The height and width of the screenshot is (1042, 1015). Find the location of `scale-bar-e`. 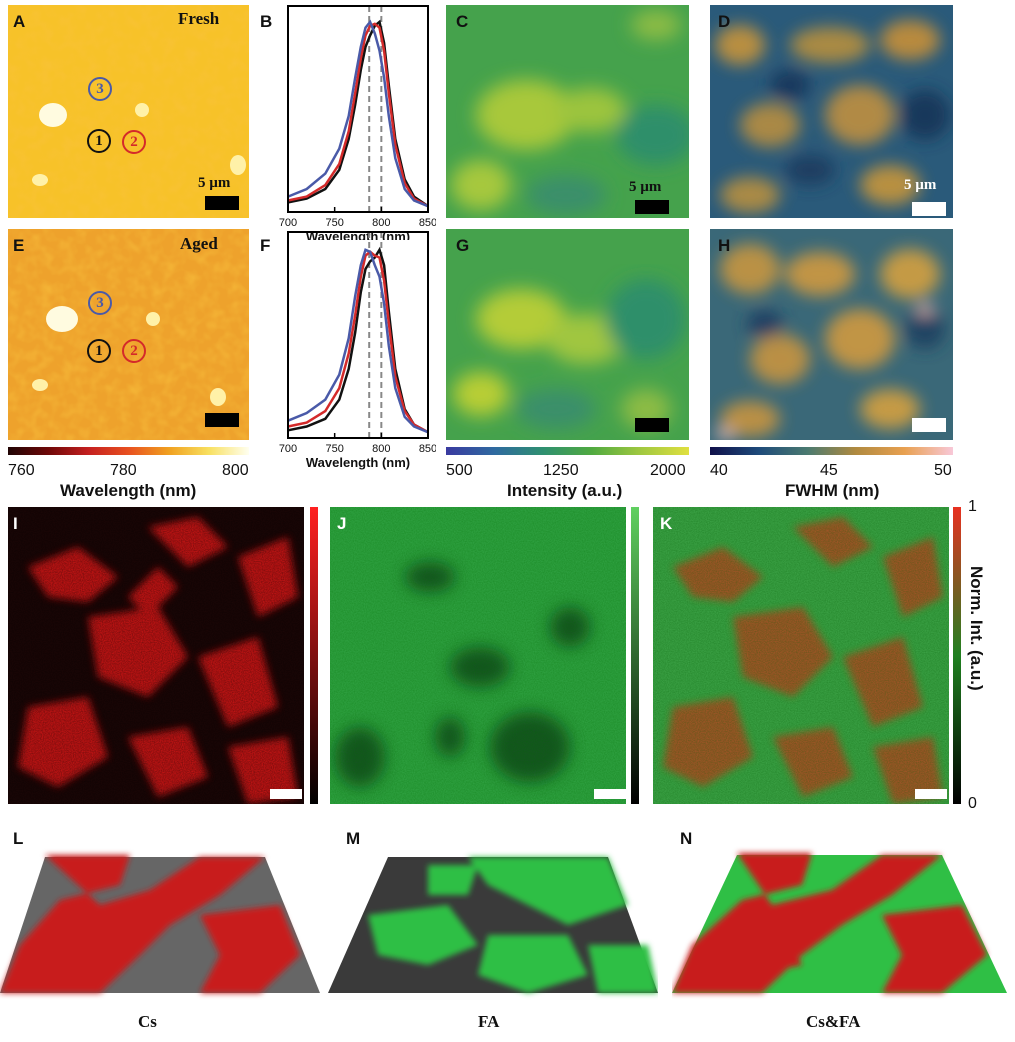

scale-bar-e is located at coordinates (222, 420).